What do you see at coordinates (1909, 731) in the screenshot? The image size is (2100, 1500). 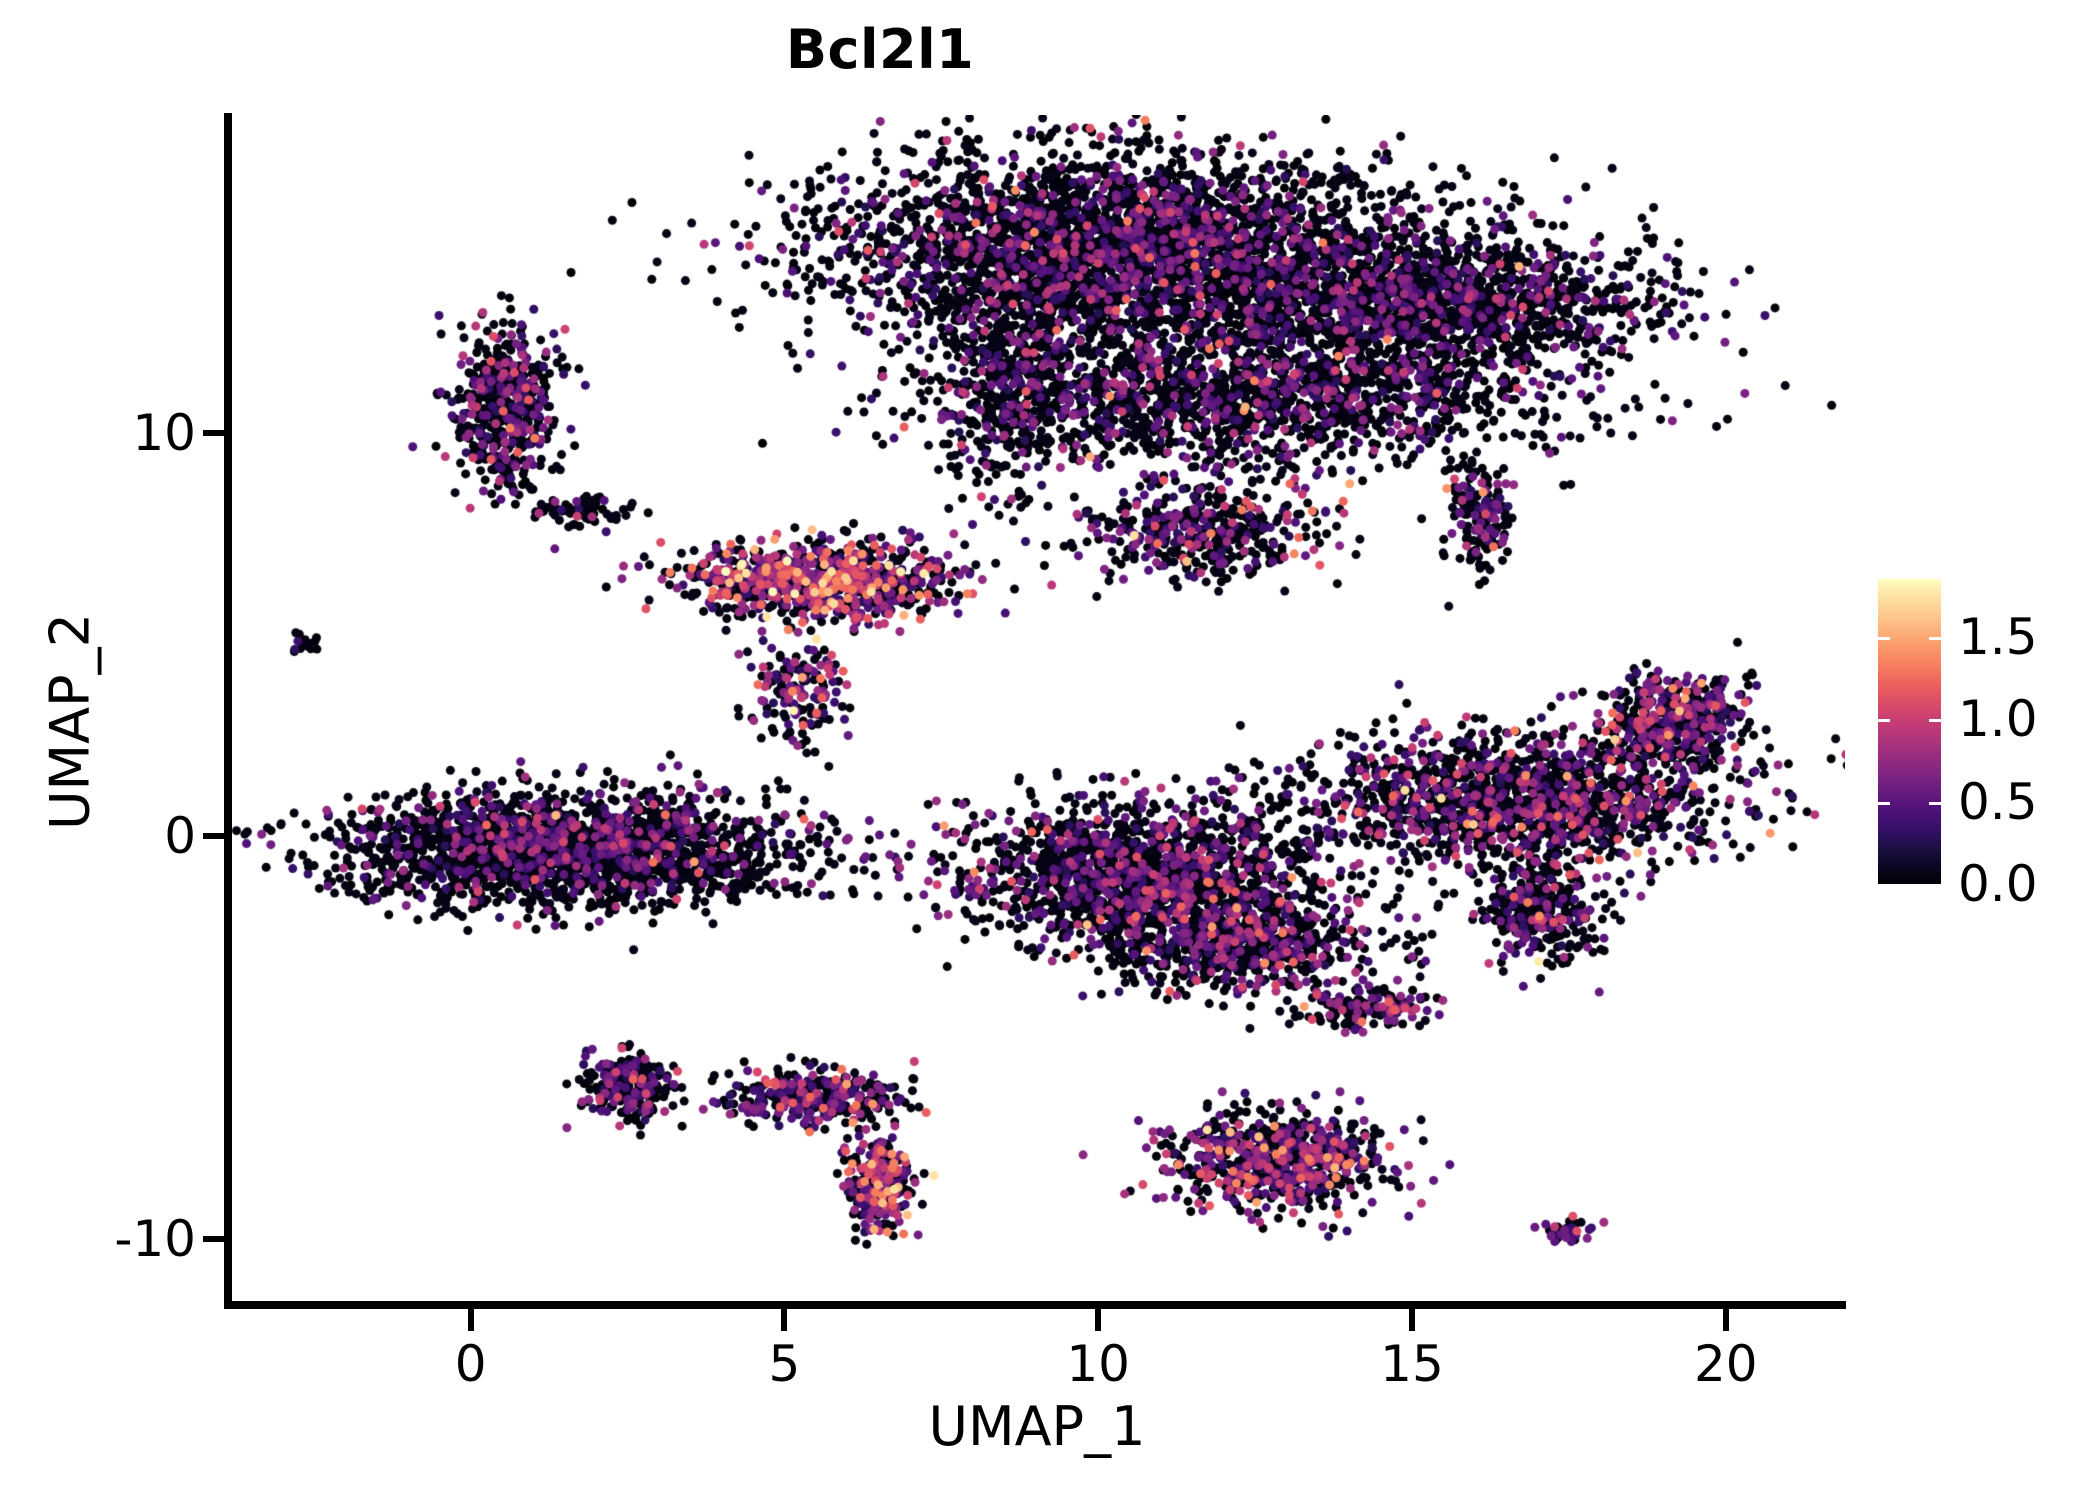 I see `colorbar-gradient` at bounding box center [1909, 731].